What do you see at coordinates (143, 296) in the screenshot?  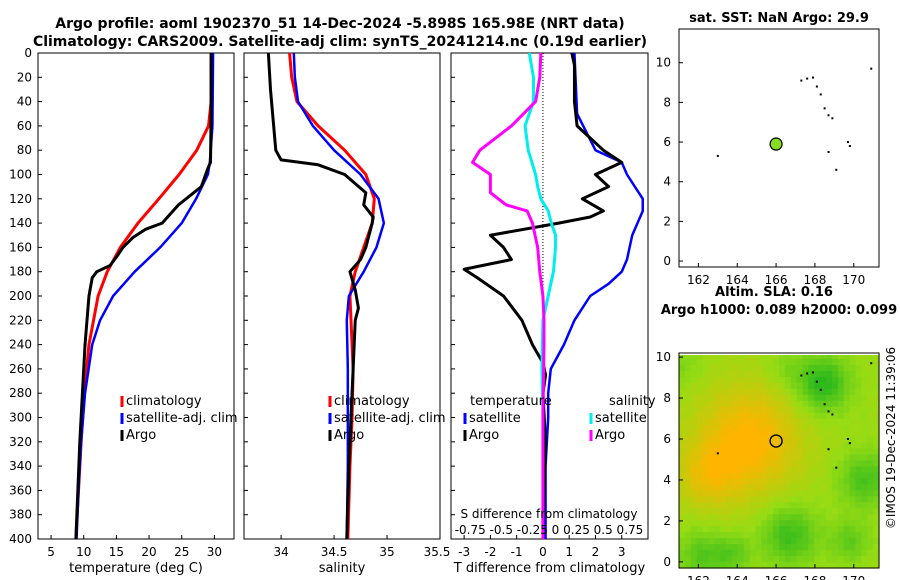 I see `argo-line` at bounding box center [143, 296].